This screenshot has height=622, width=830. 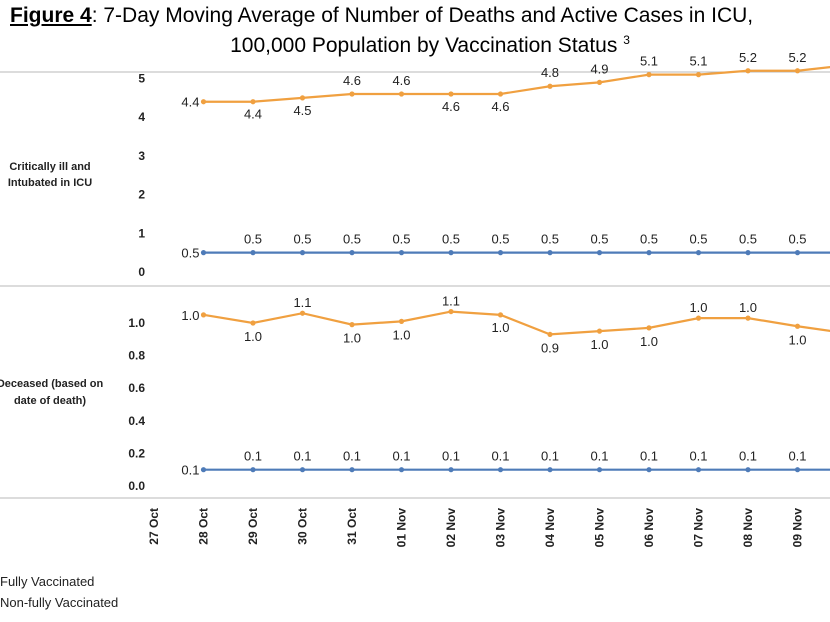 What do you see at coordinates (550, 72) in the screenshot?
I see `data-label: 4.8` at bounding box center [550, 72].